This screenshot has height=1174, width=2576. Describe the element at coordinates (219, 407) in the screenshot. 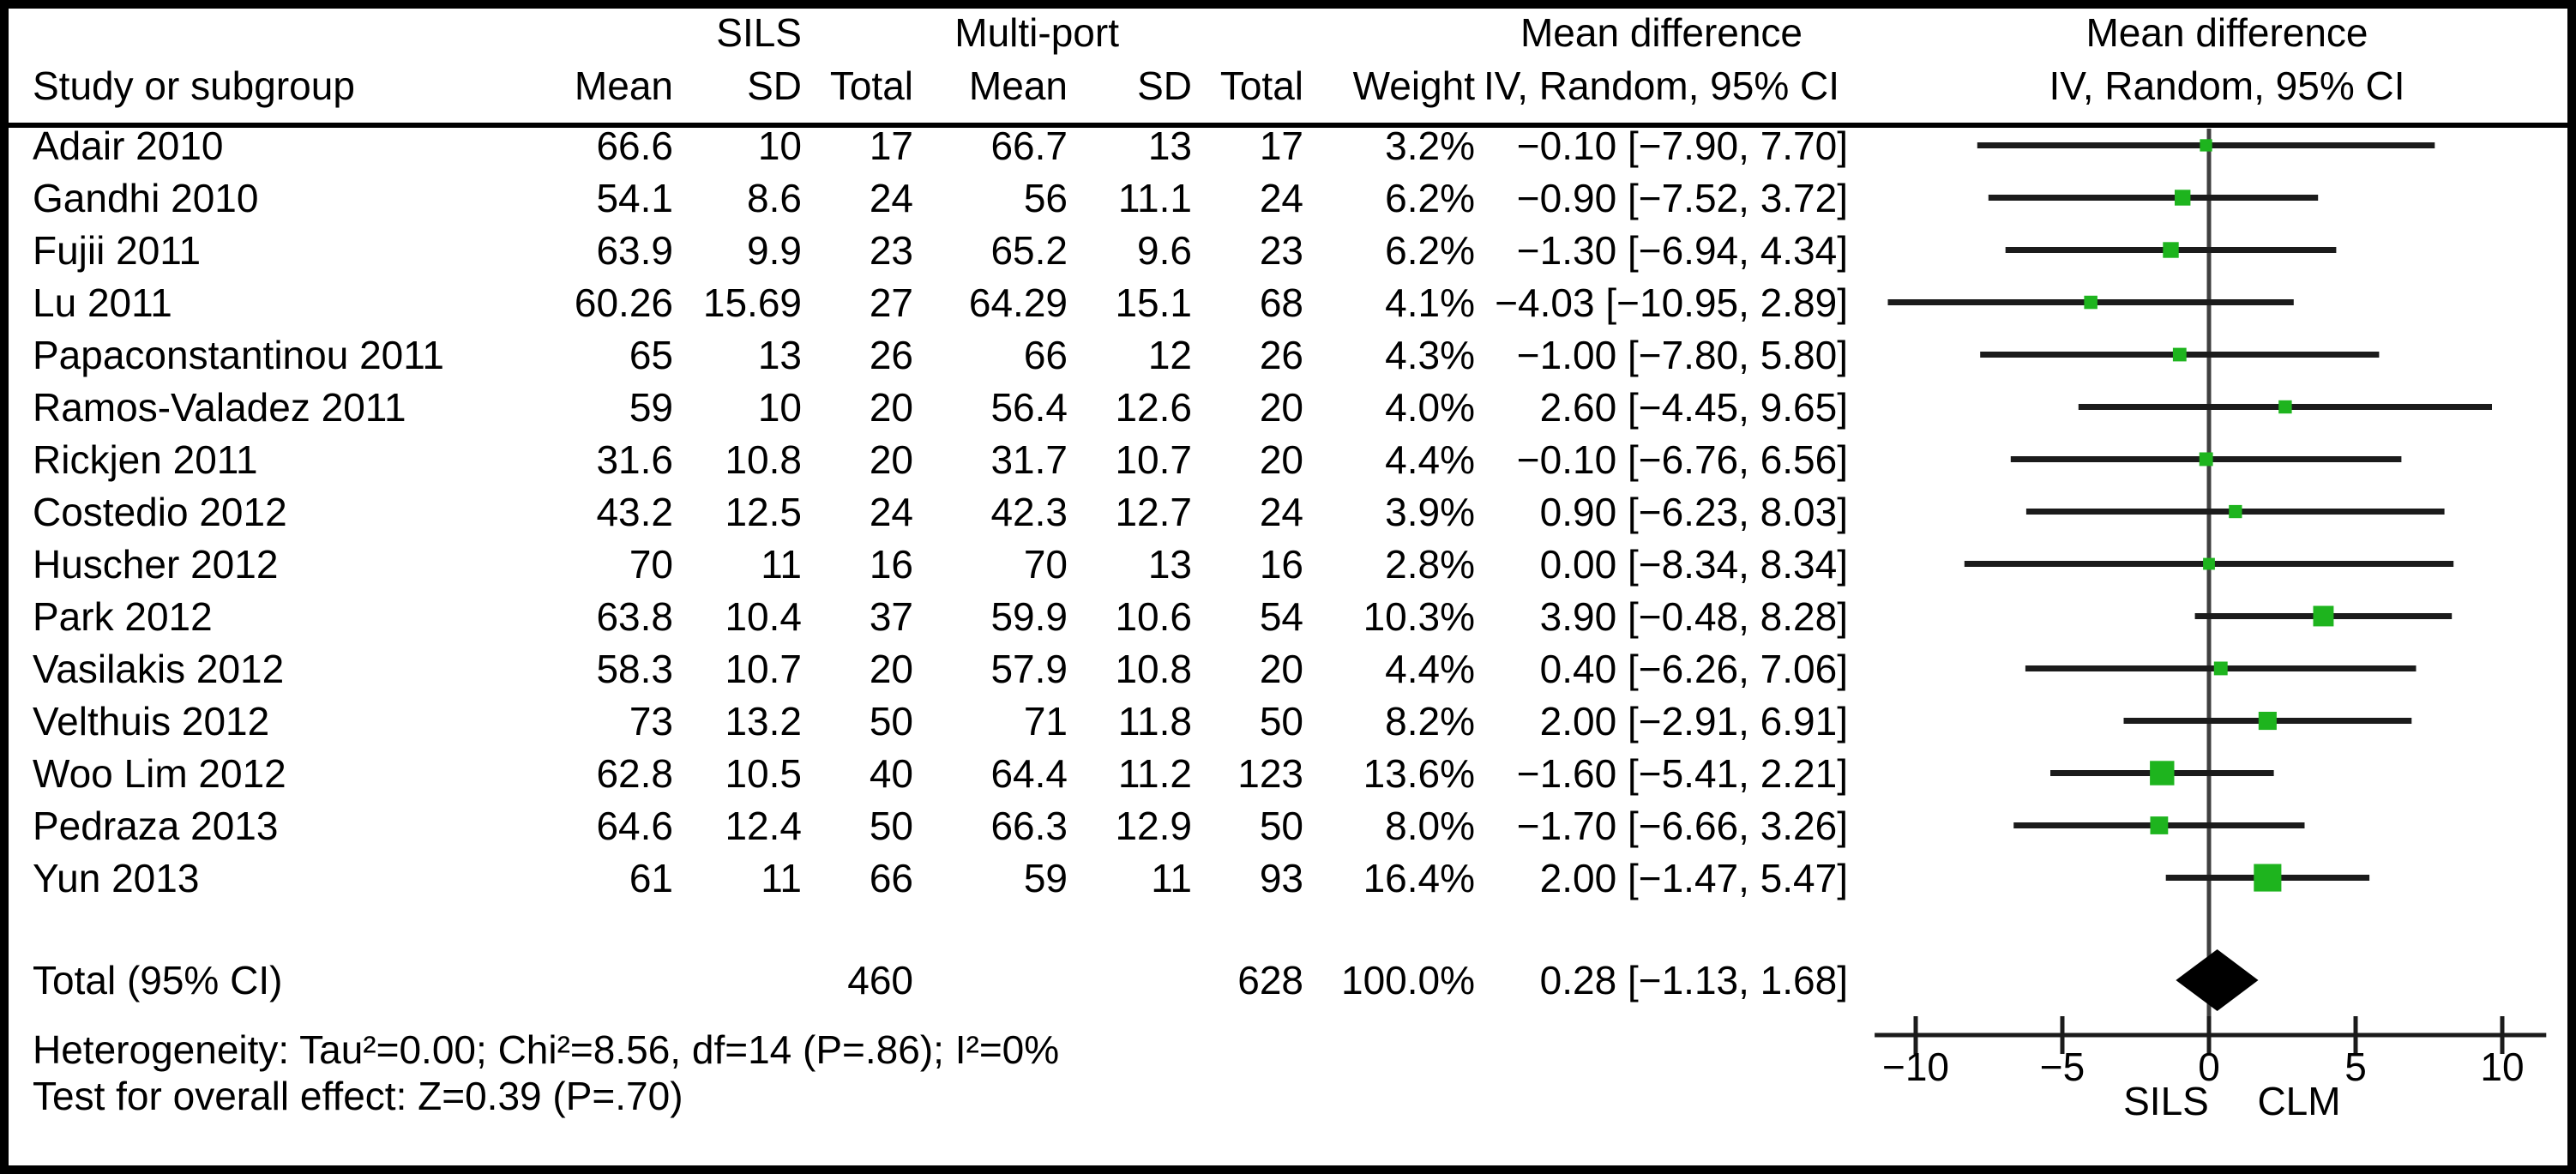

I see `study-name-cell: Ramos-Valadez 2011` at that location.